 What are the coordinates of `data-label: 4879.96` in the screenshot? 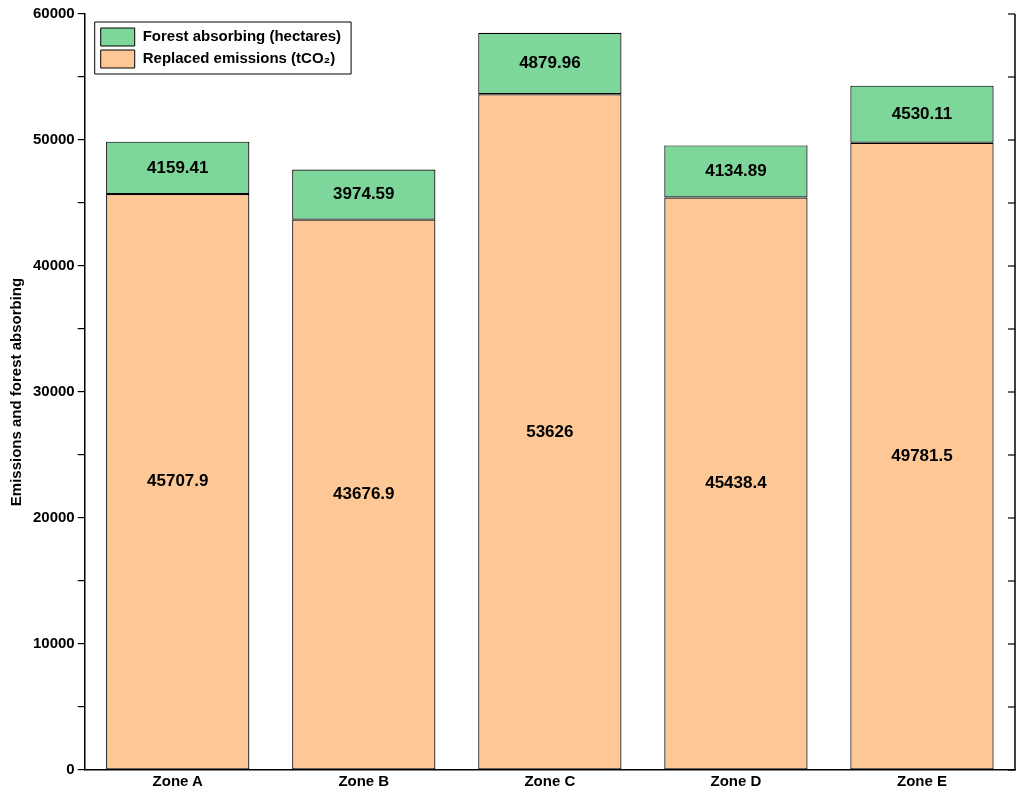 It's located at (550, 63).